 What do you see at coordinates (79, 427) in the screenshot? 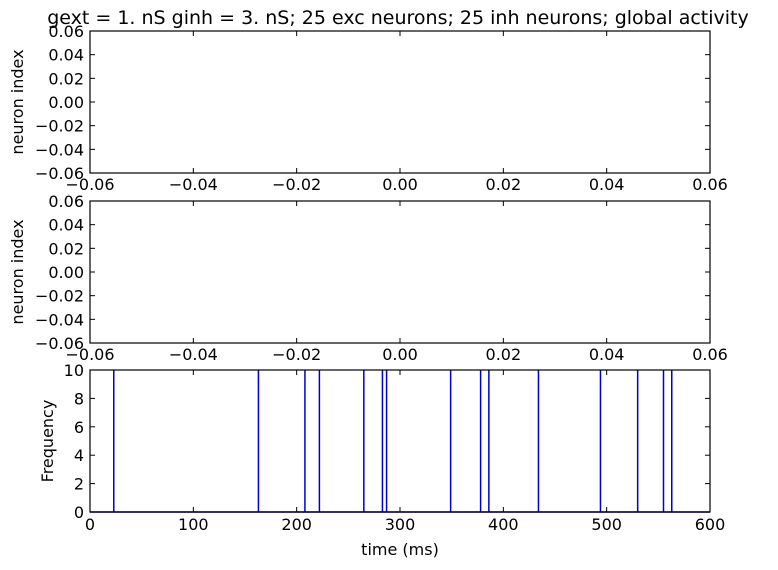
I see `y-tick-label: 6` at bounding box center [79, 427].